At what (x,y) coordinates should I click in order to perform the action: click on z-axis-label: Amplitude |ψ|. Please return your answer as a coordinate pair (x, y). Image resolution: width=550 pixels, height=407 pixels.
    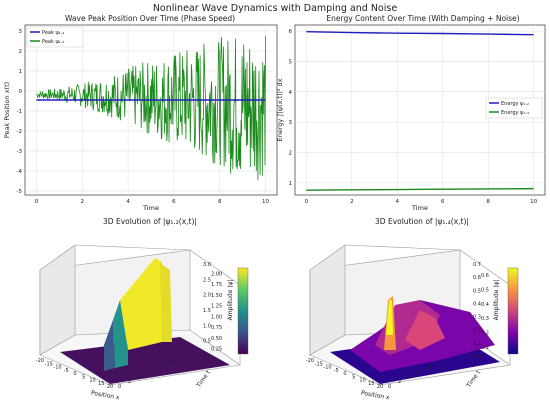
    Looking at the image, I should click on (496, 300).